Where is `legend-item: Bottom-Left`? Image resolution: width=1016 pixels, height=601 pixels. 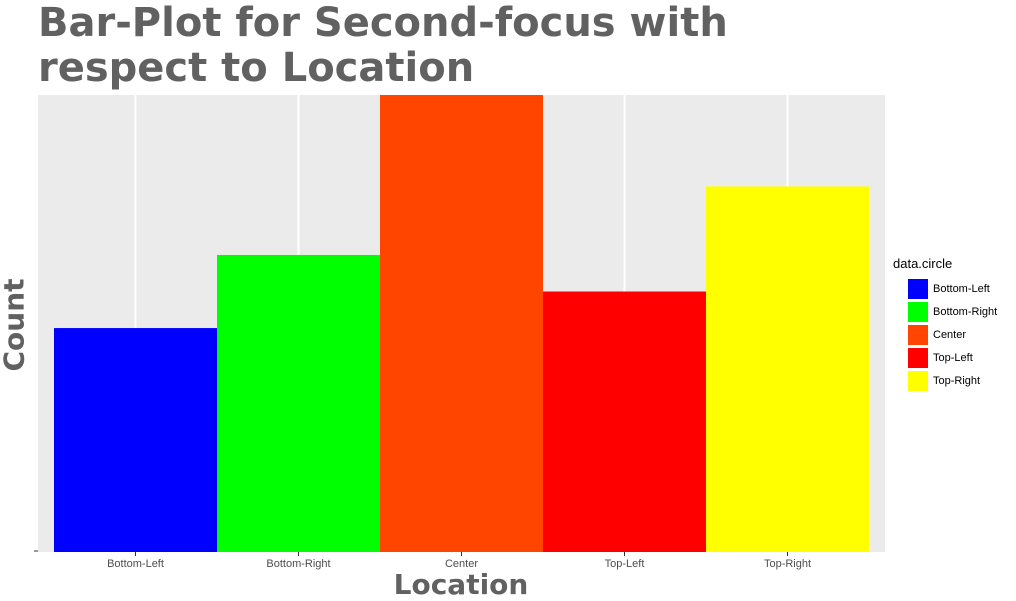
legend-item: Bottom-Left is located at coordinates (945, 288).